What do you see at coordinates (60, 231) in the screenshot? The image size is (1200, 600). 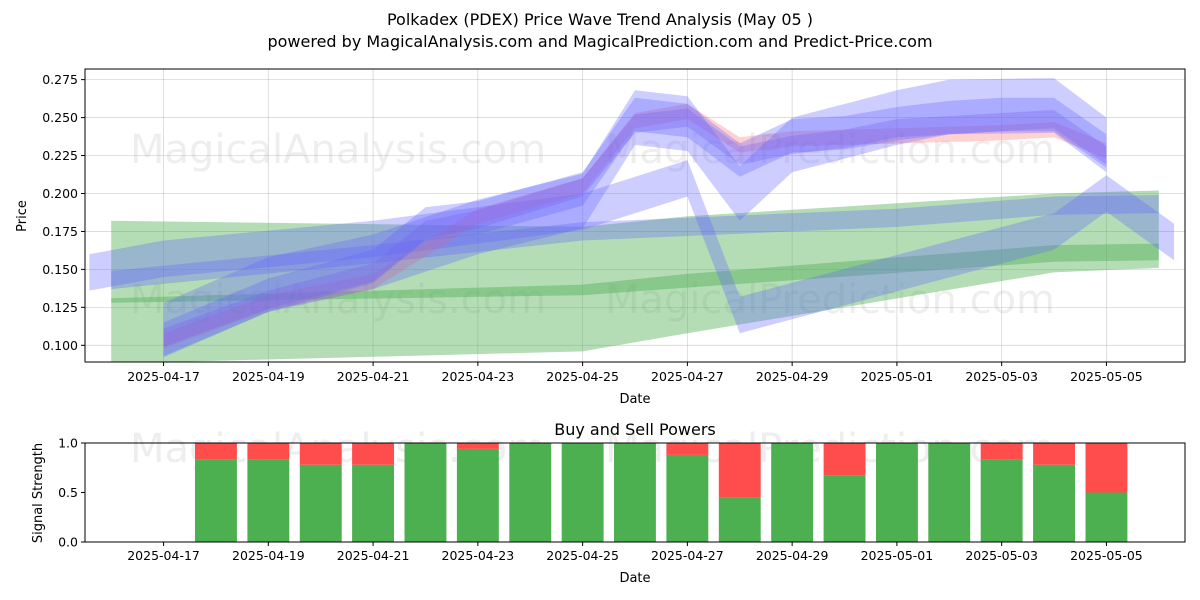 I see `y-tick-label: 0.175` at bounding box center [60, 231].